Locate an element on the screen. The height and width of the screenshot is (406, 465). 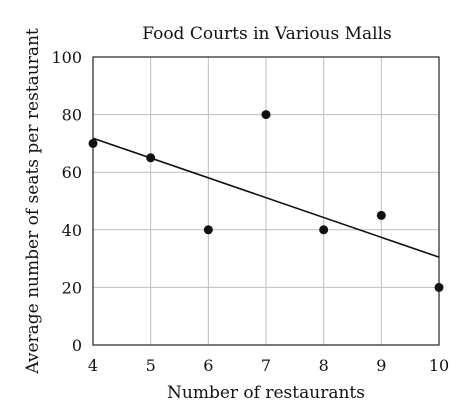
x-tick-label: 10 is located at coordinates (439, 365).